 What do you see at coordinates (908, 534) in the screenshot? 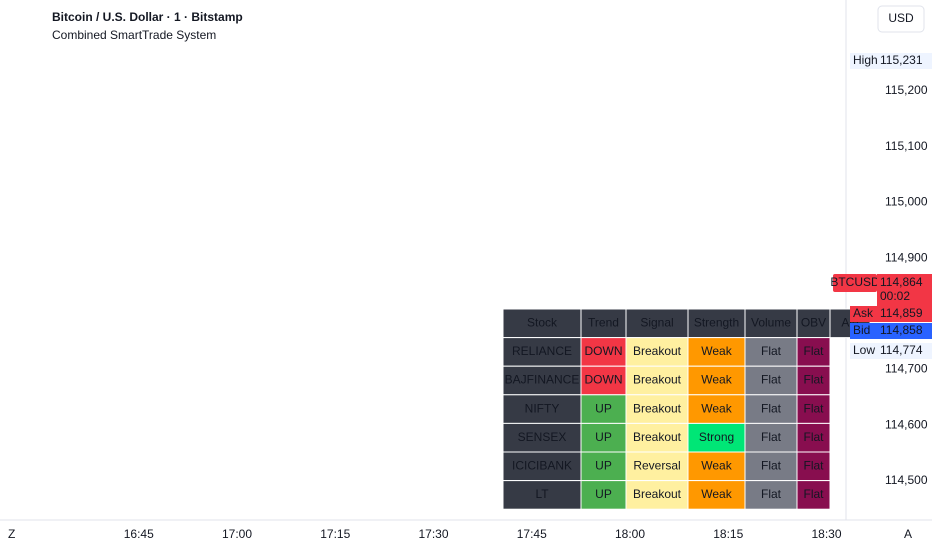
I see `auto-scale-button: A` at bounding box center [908, 534].